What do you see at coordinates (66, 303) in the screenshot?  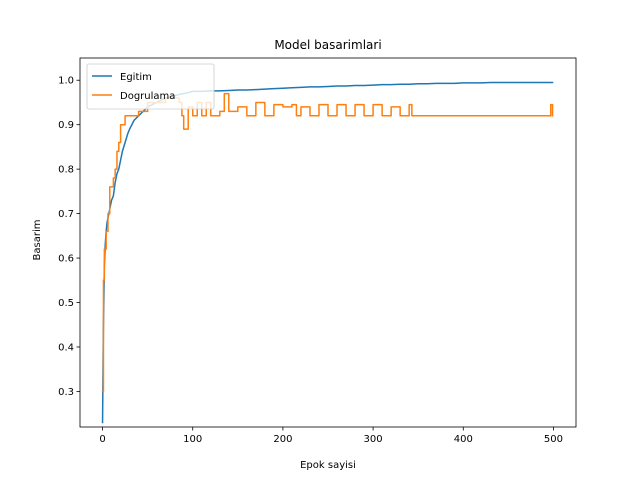 I see `y-tick-label: 0.5` at bounding box center [66, 303].